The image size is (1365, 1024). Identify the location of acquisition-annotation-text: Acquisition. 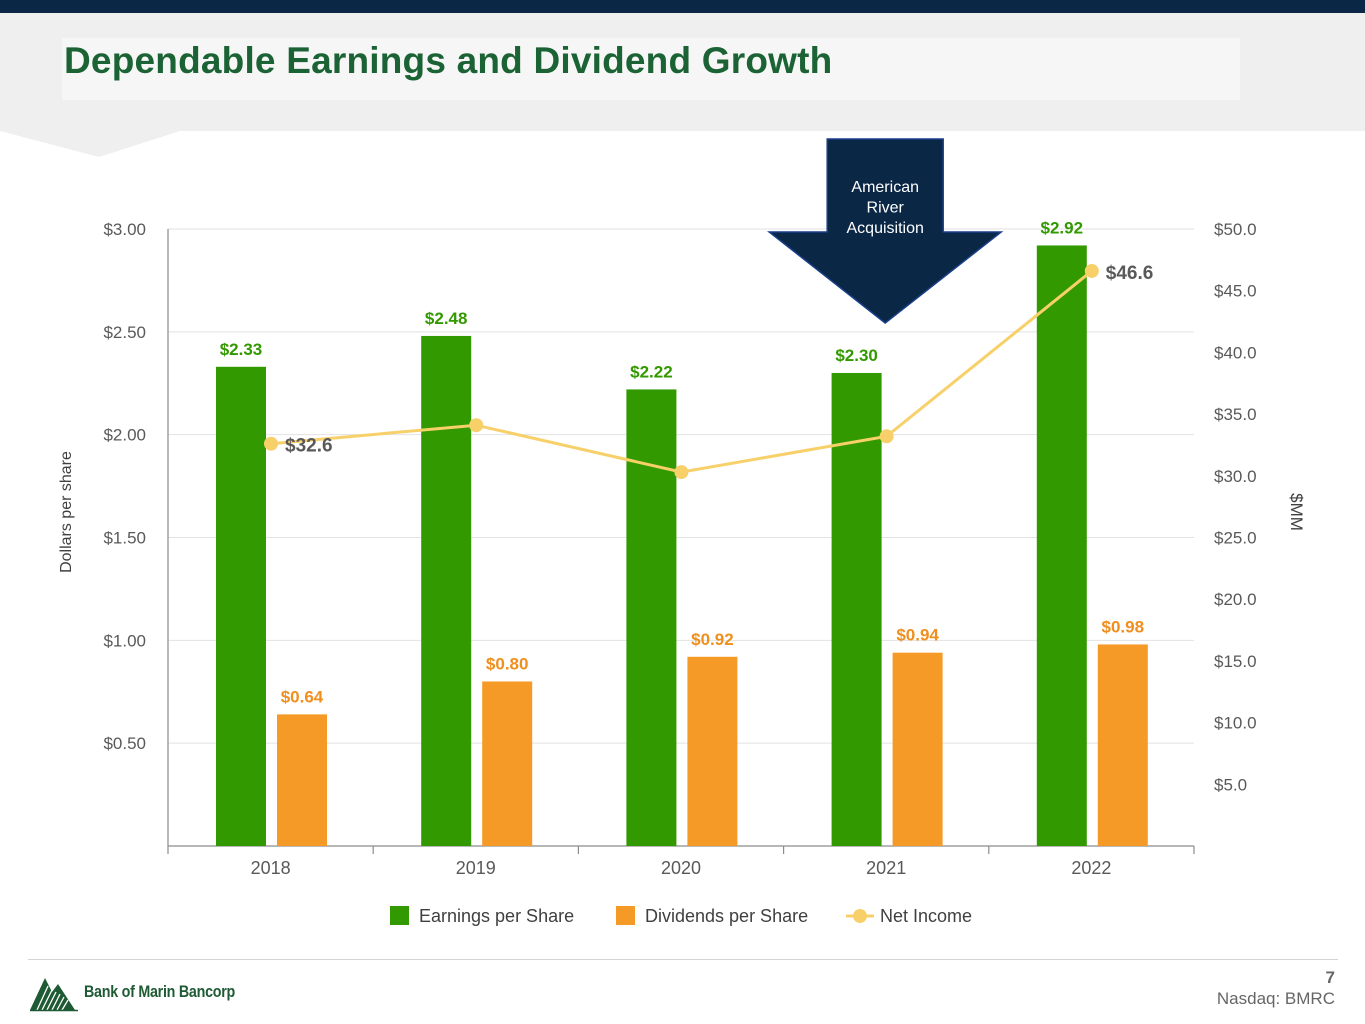
(885, 228).